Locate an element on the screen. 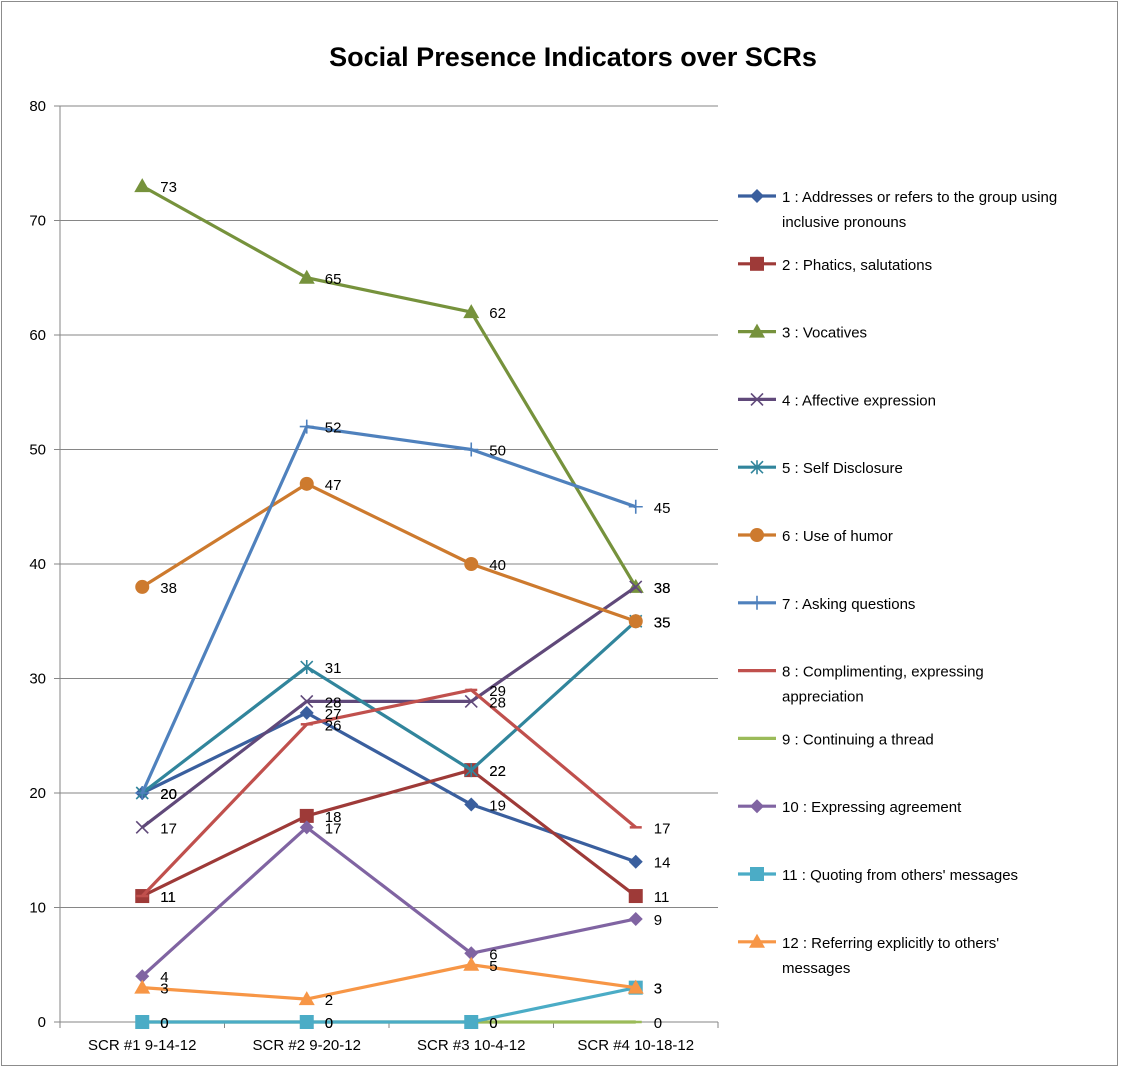 The width and height of the screenshot is (1121, 1069). legend-entry-4: 4 : Affective expression is located at coordinates (837, 400).